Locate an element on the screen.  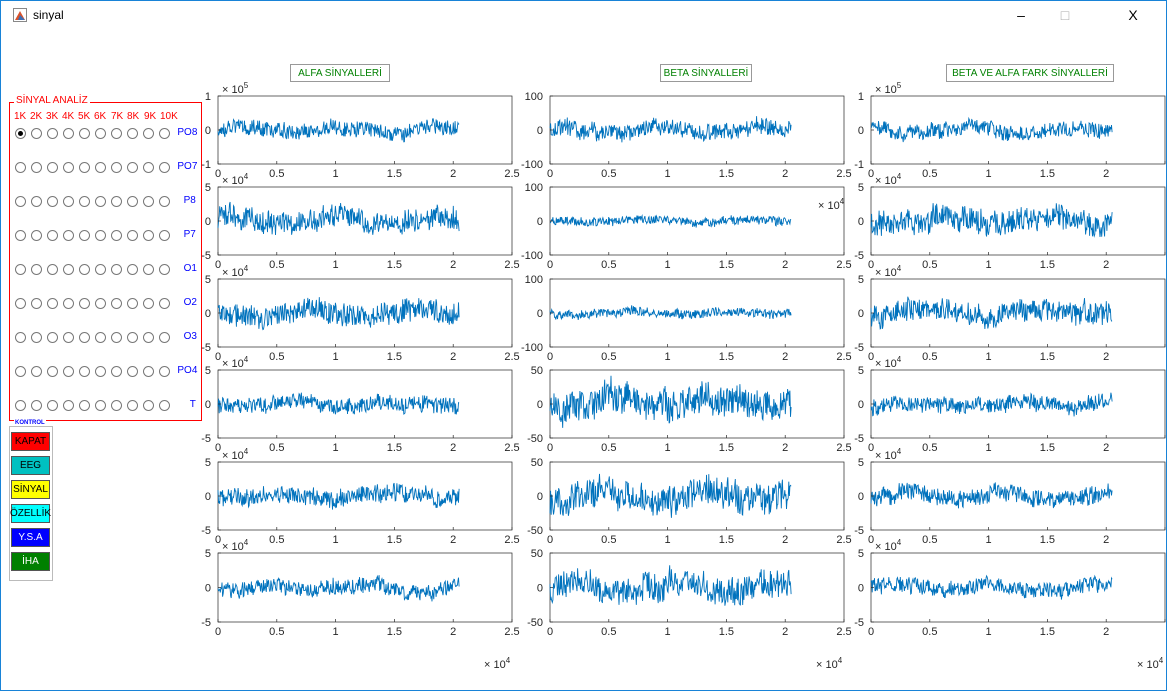
radio-po7-9k is located at coordinates (148, 167).